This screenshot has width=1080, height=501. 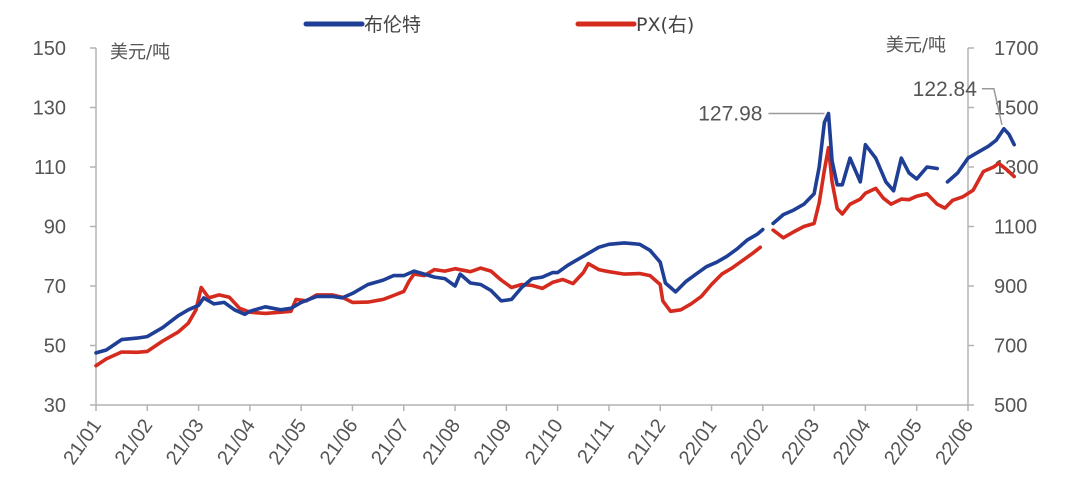 I want to click on left-axis-tick-label: 110, so click(x=50, y=168).